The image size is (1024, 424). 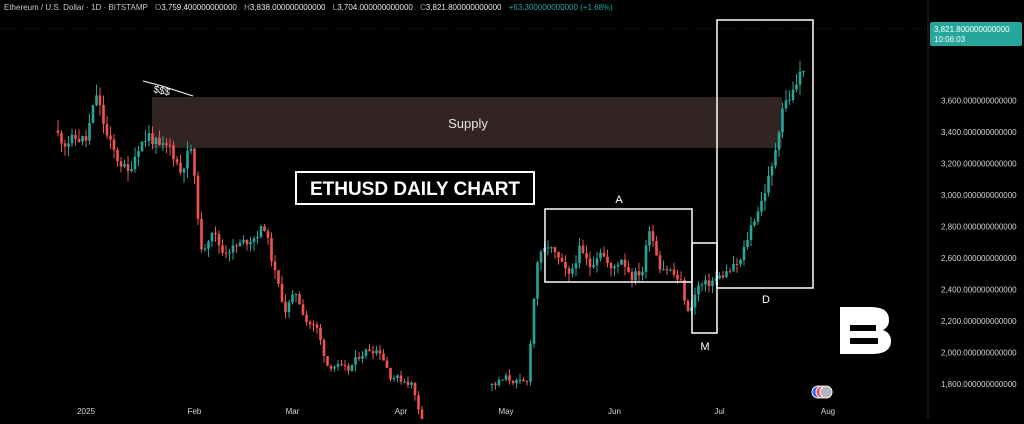 I want to click on manipulation-box-m, so click(x=704, y=288).